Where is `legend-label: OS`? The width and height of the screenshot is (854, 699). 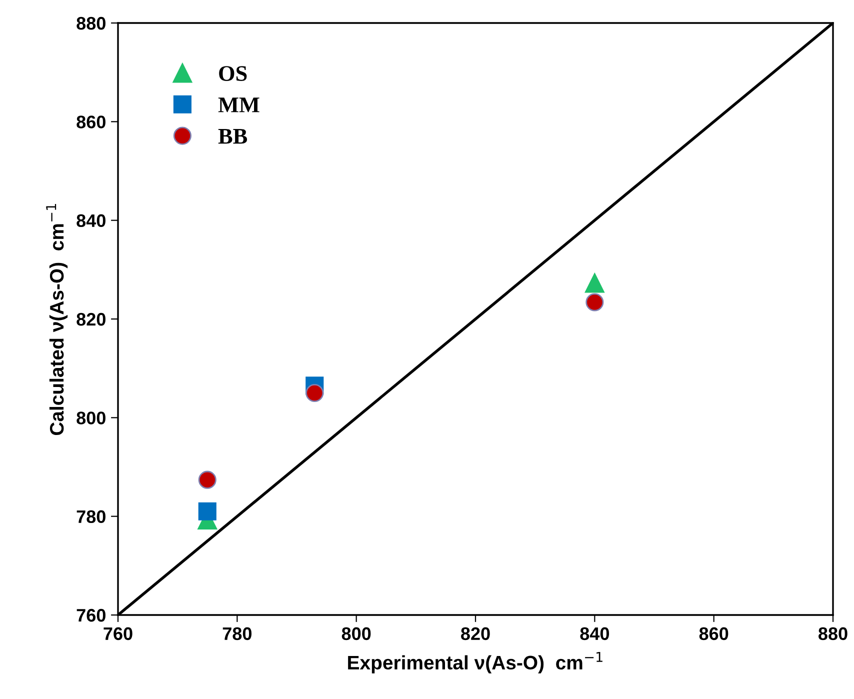
legend-label: OS is located at coordinates (233, 73).